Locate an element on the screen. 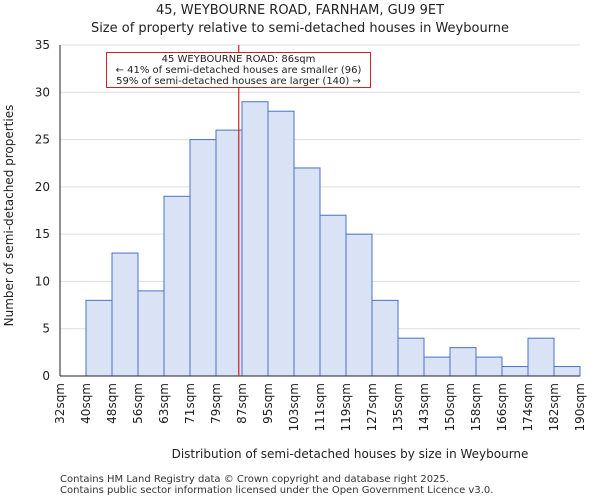 The width and height of the screenshot is (600, 500). y-tick-label: 30 is located at coordinates (42, 92).